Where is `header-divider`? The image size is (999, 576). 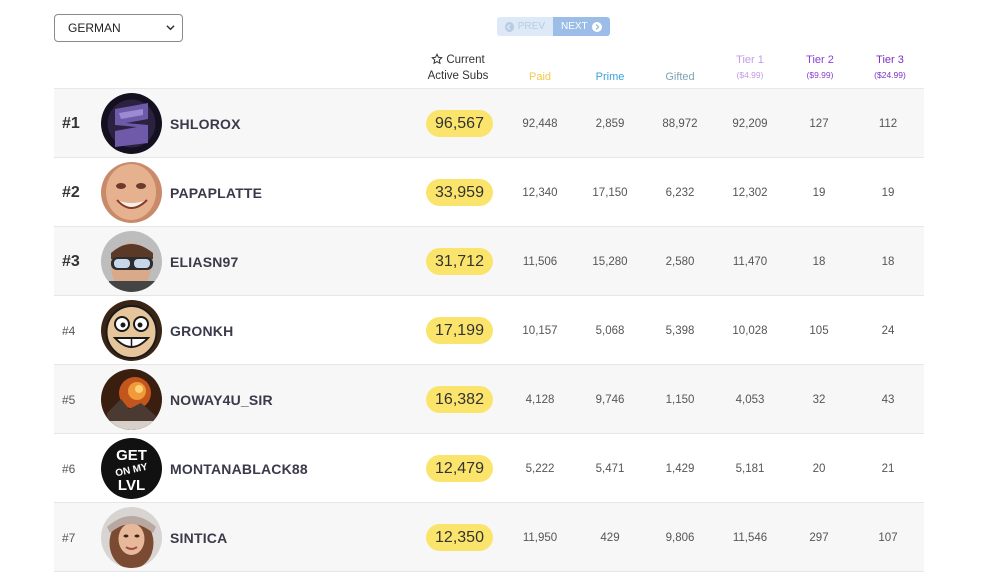 header-divider is located at coordinates (489, 88).